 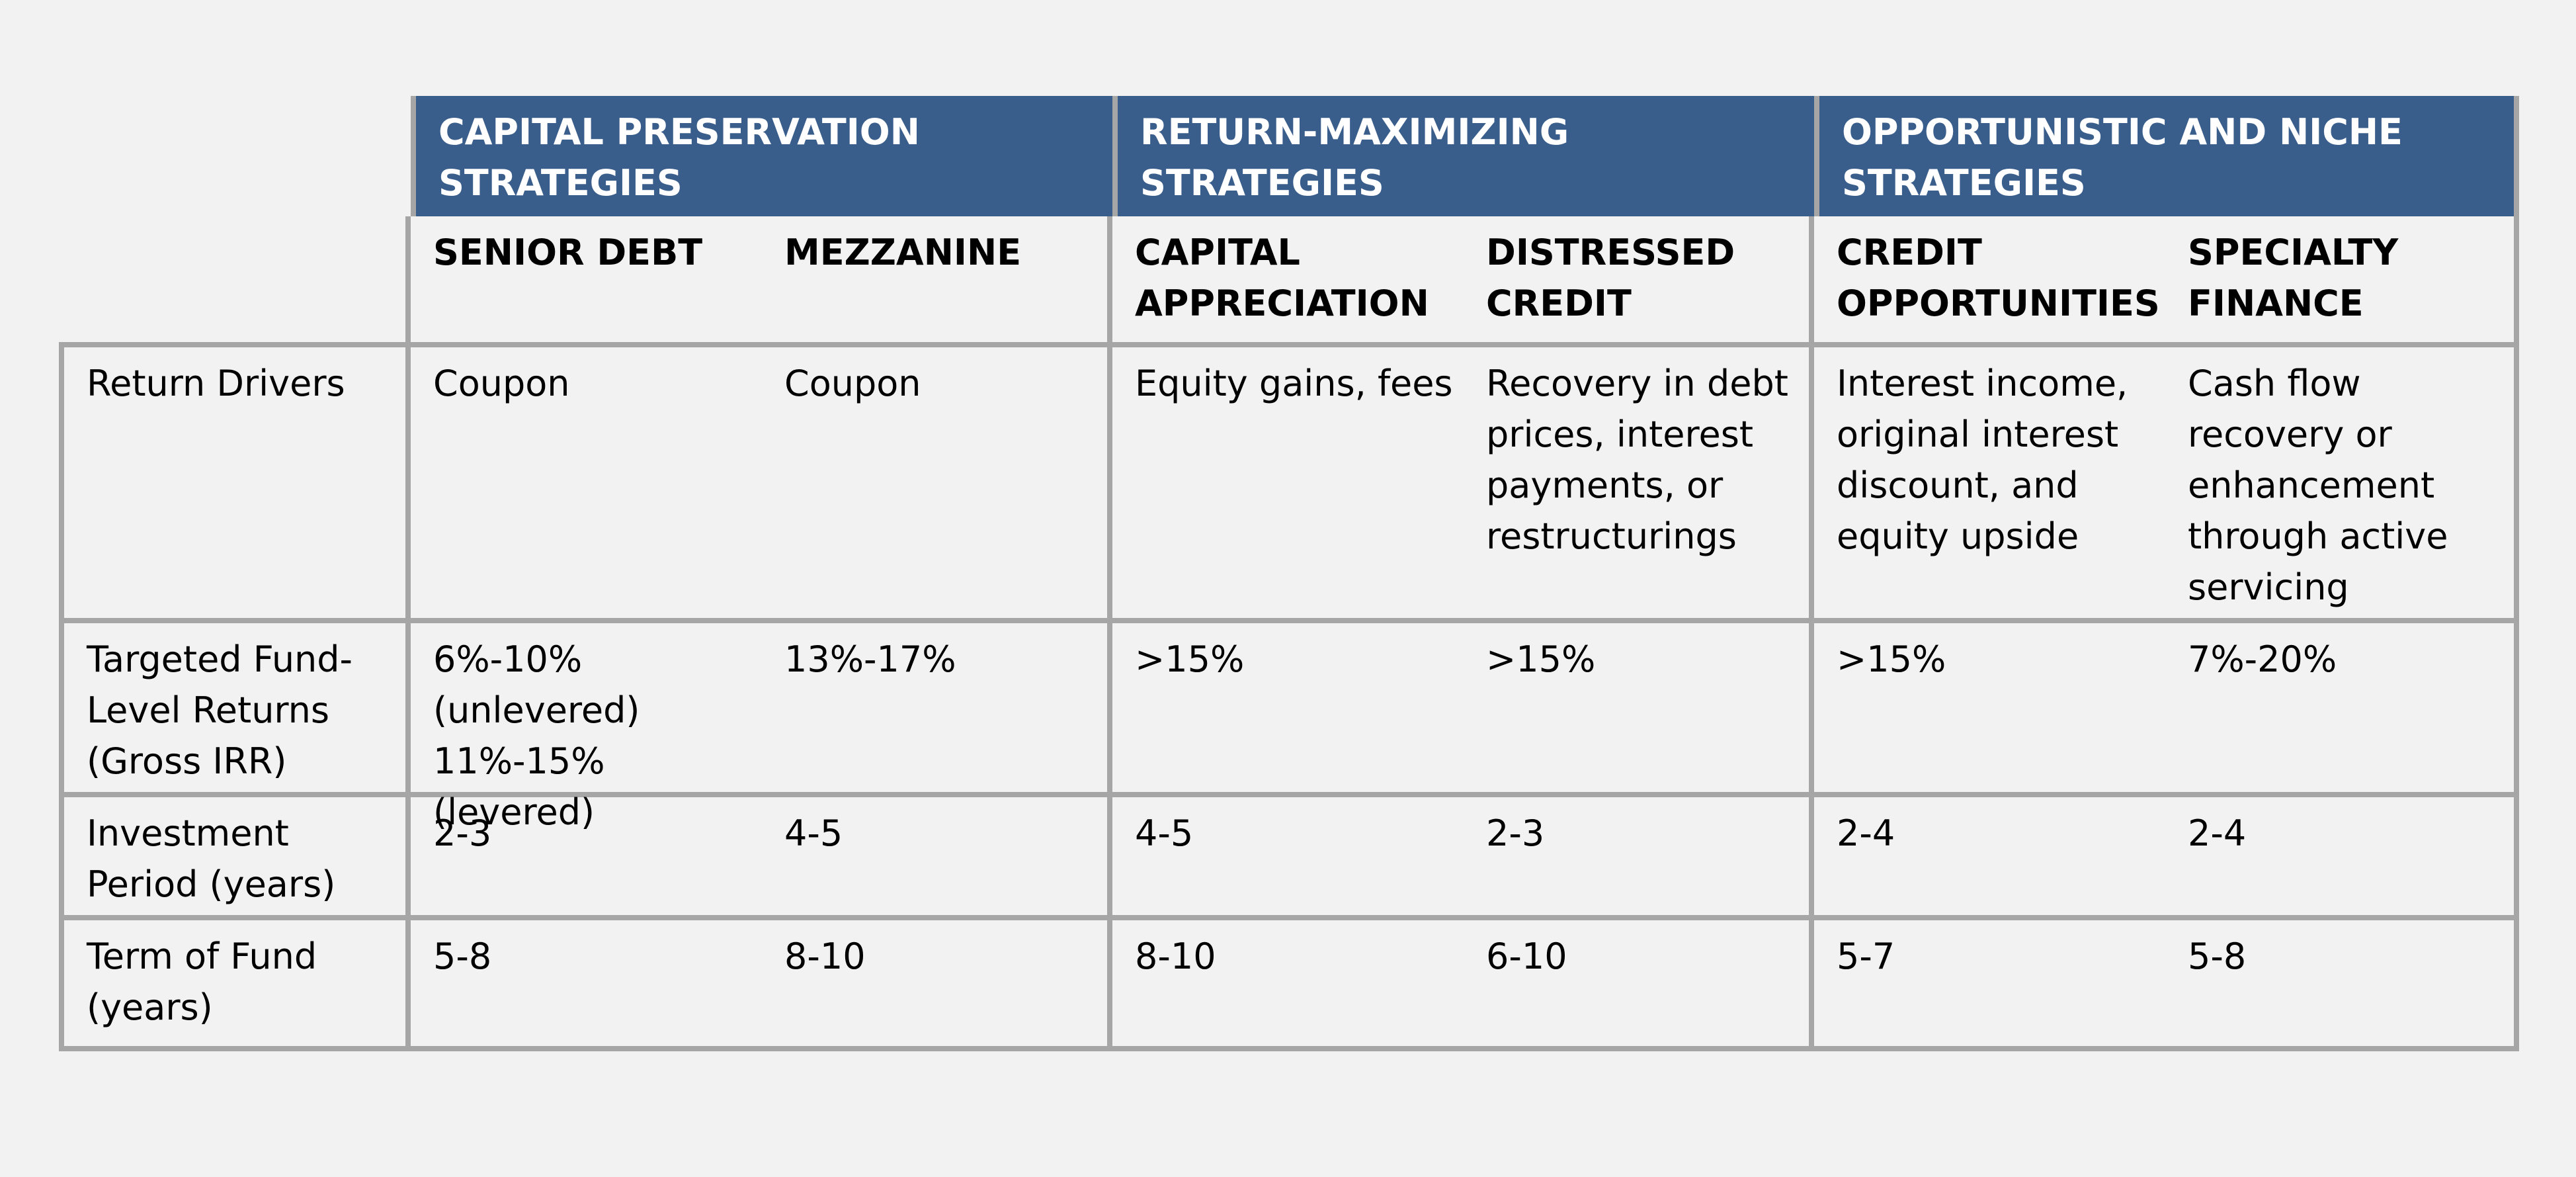 I want to click on table-cell: 6-10, so click(x=1639, y=983).